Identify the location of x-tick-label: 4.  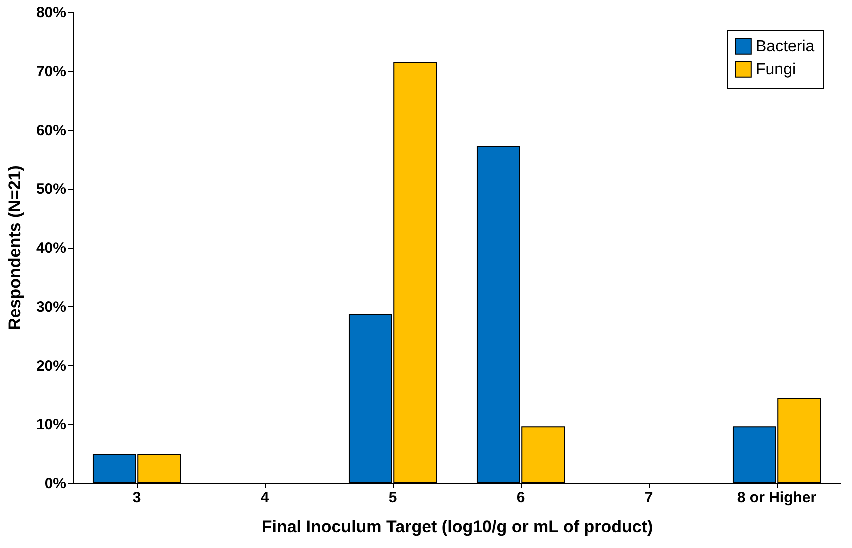
(265, 498).